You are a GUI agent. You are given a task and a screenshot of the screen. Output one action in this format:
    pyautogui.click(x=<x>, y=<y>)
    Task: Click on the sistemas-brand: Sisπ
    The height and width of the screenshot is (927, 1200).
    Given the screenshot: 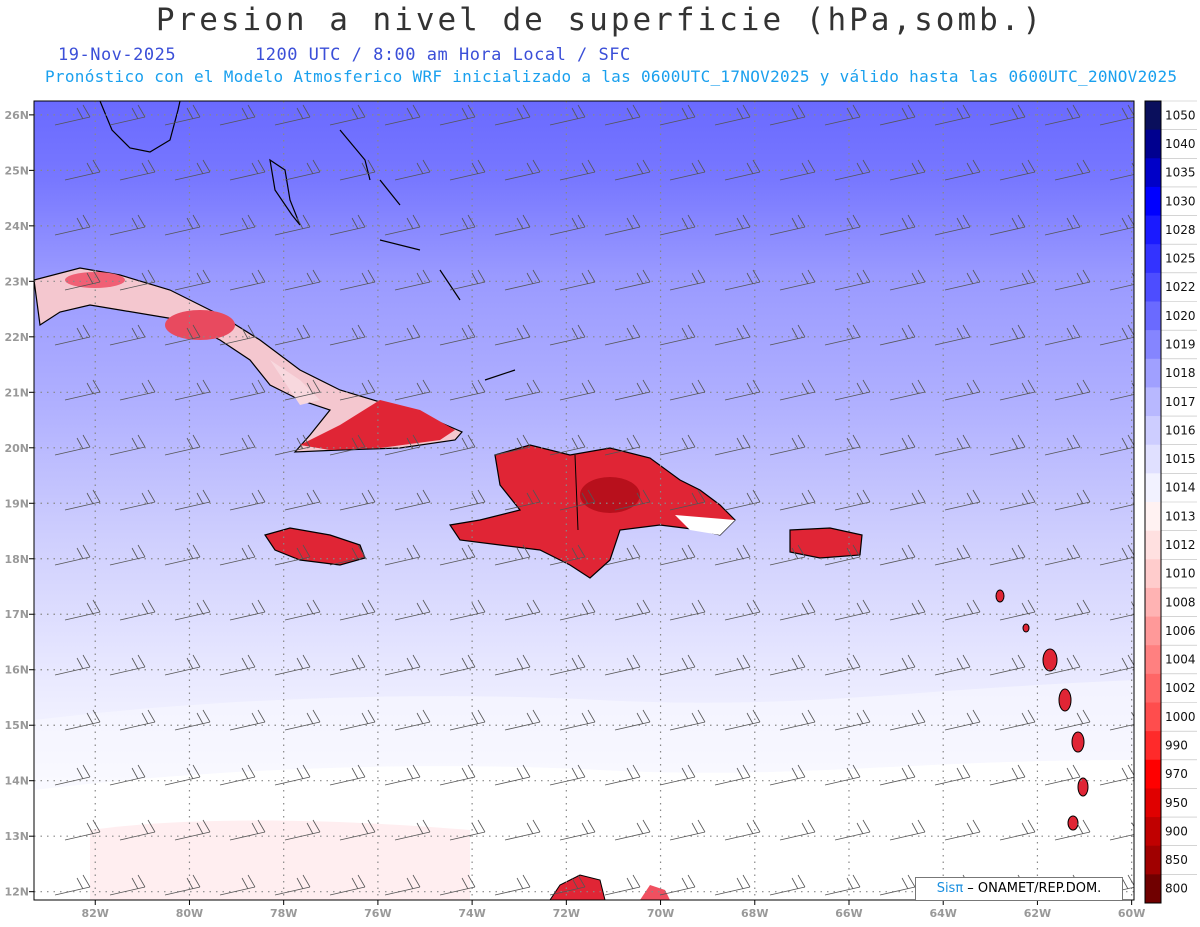 What is the action you would take?
    pyautogui.click(x=950, y=888)
    